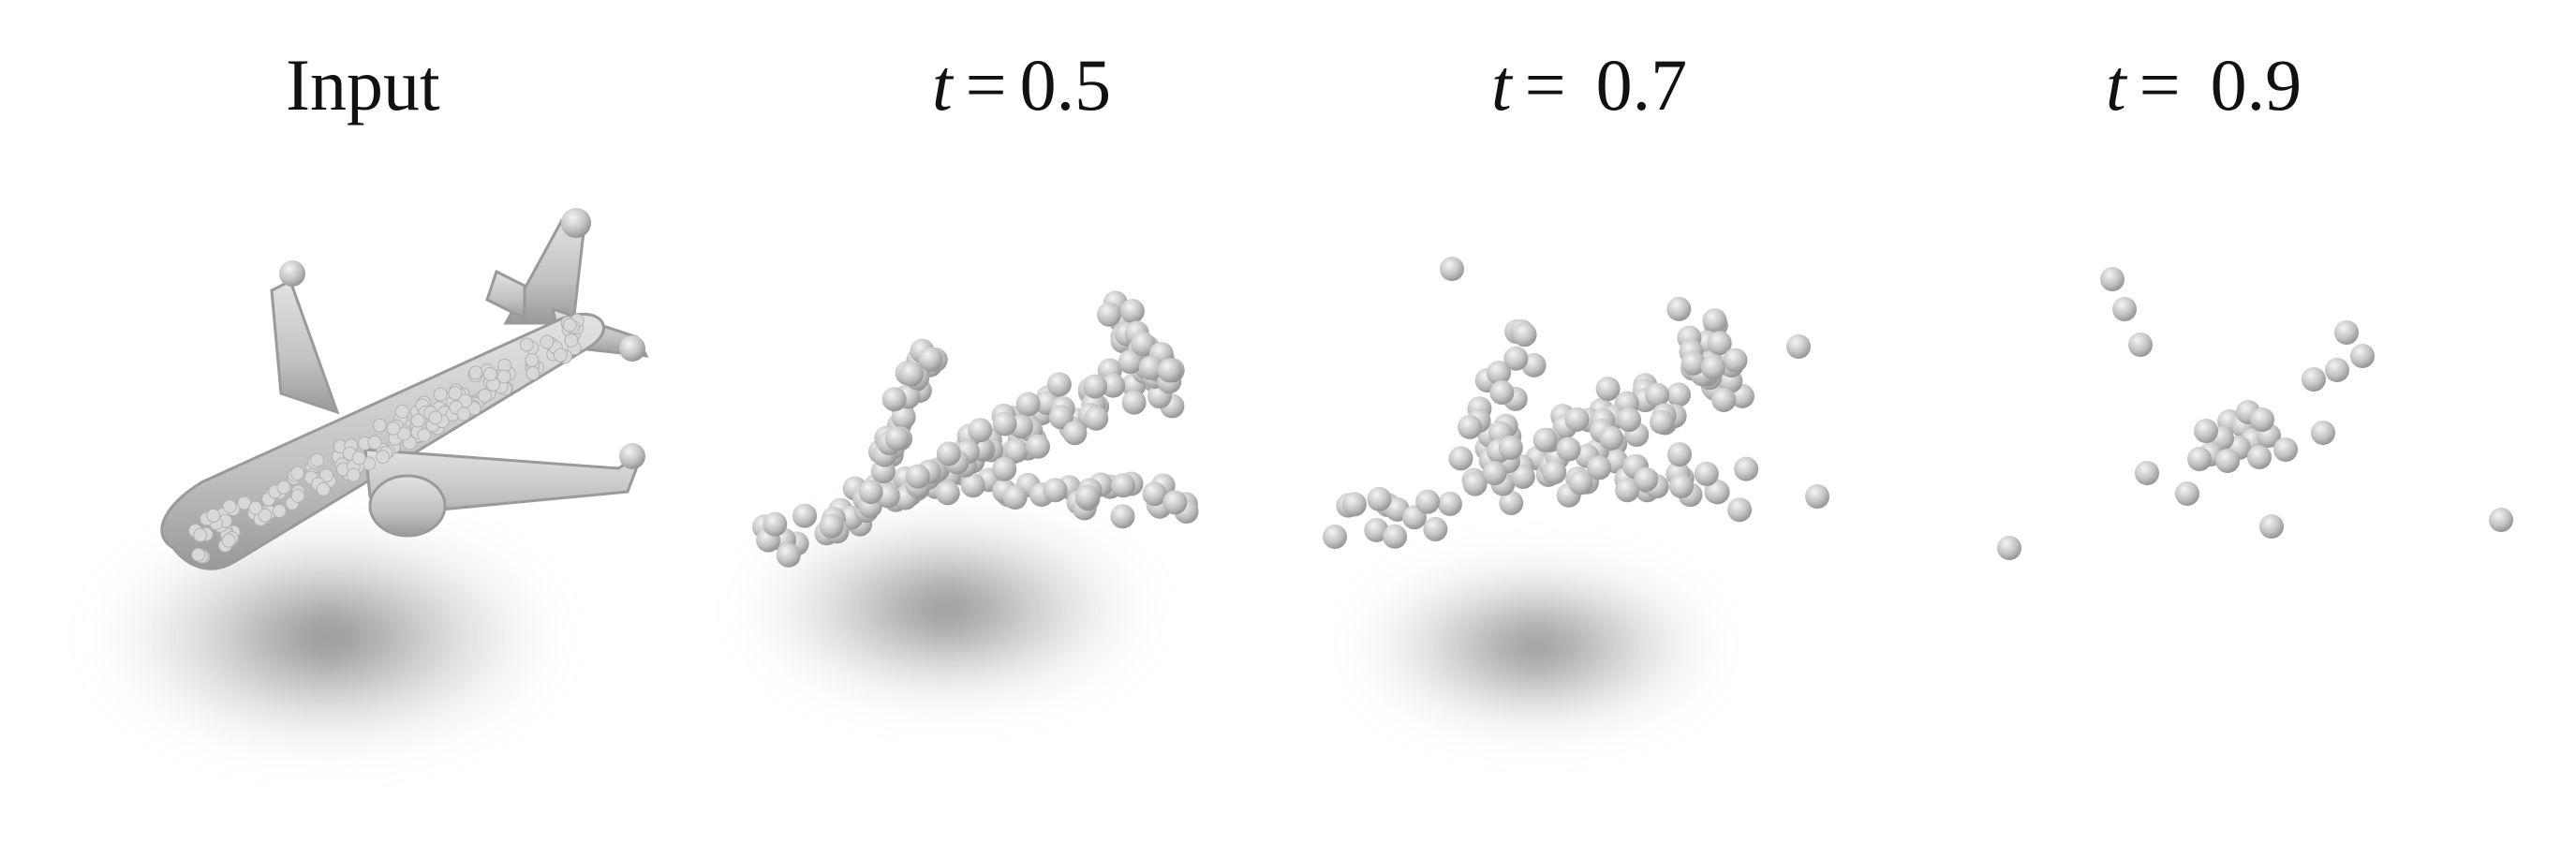 Image resolution: width=2576 pixels, height=858 pixels. What do you see at coordinates (305, 347) in the screenshot?
I see `airplane-far-wing` at bounding box center [305, 347].